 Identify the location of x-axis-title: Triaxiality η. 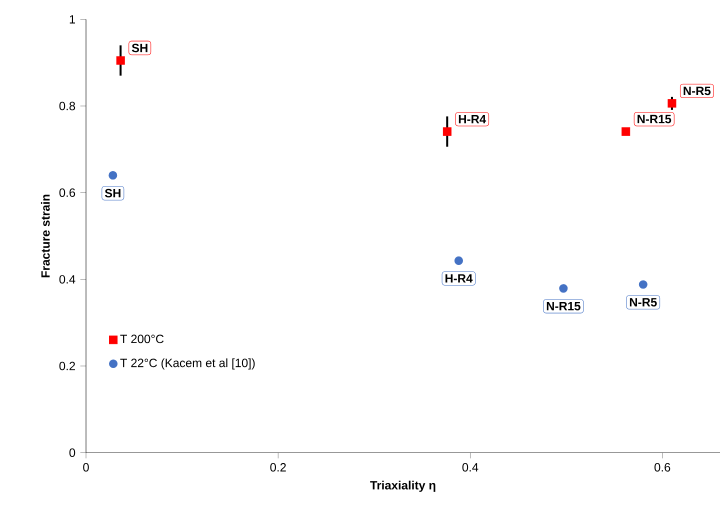
(403, 486).